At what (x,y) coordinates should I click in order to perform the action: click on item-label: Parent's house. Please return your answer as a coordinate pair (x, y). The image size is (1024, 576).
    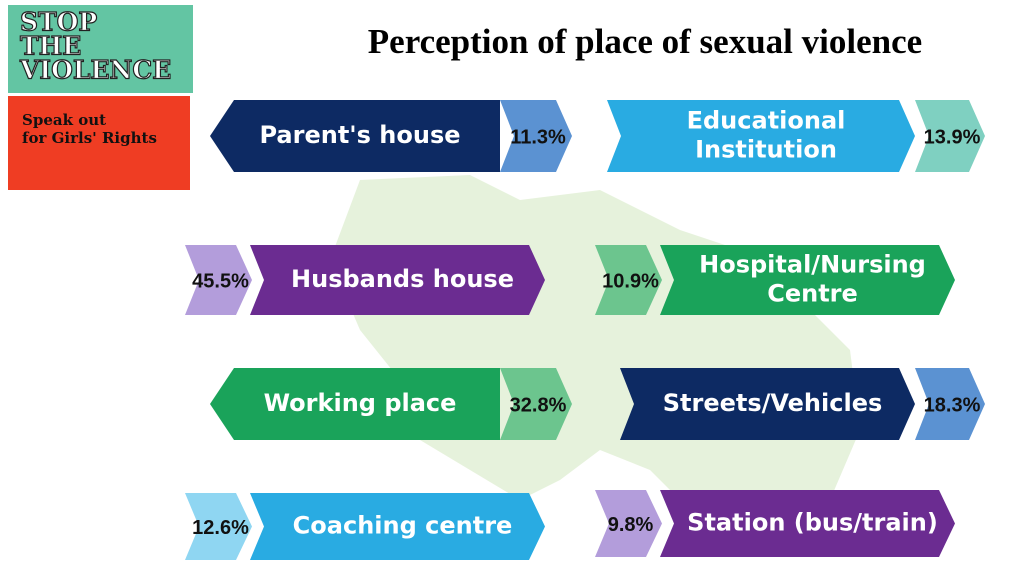
    Looking at the image, I should click on (359, 135).